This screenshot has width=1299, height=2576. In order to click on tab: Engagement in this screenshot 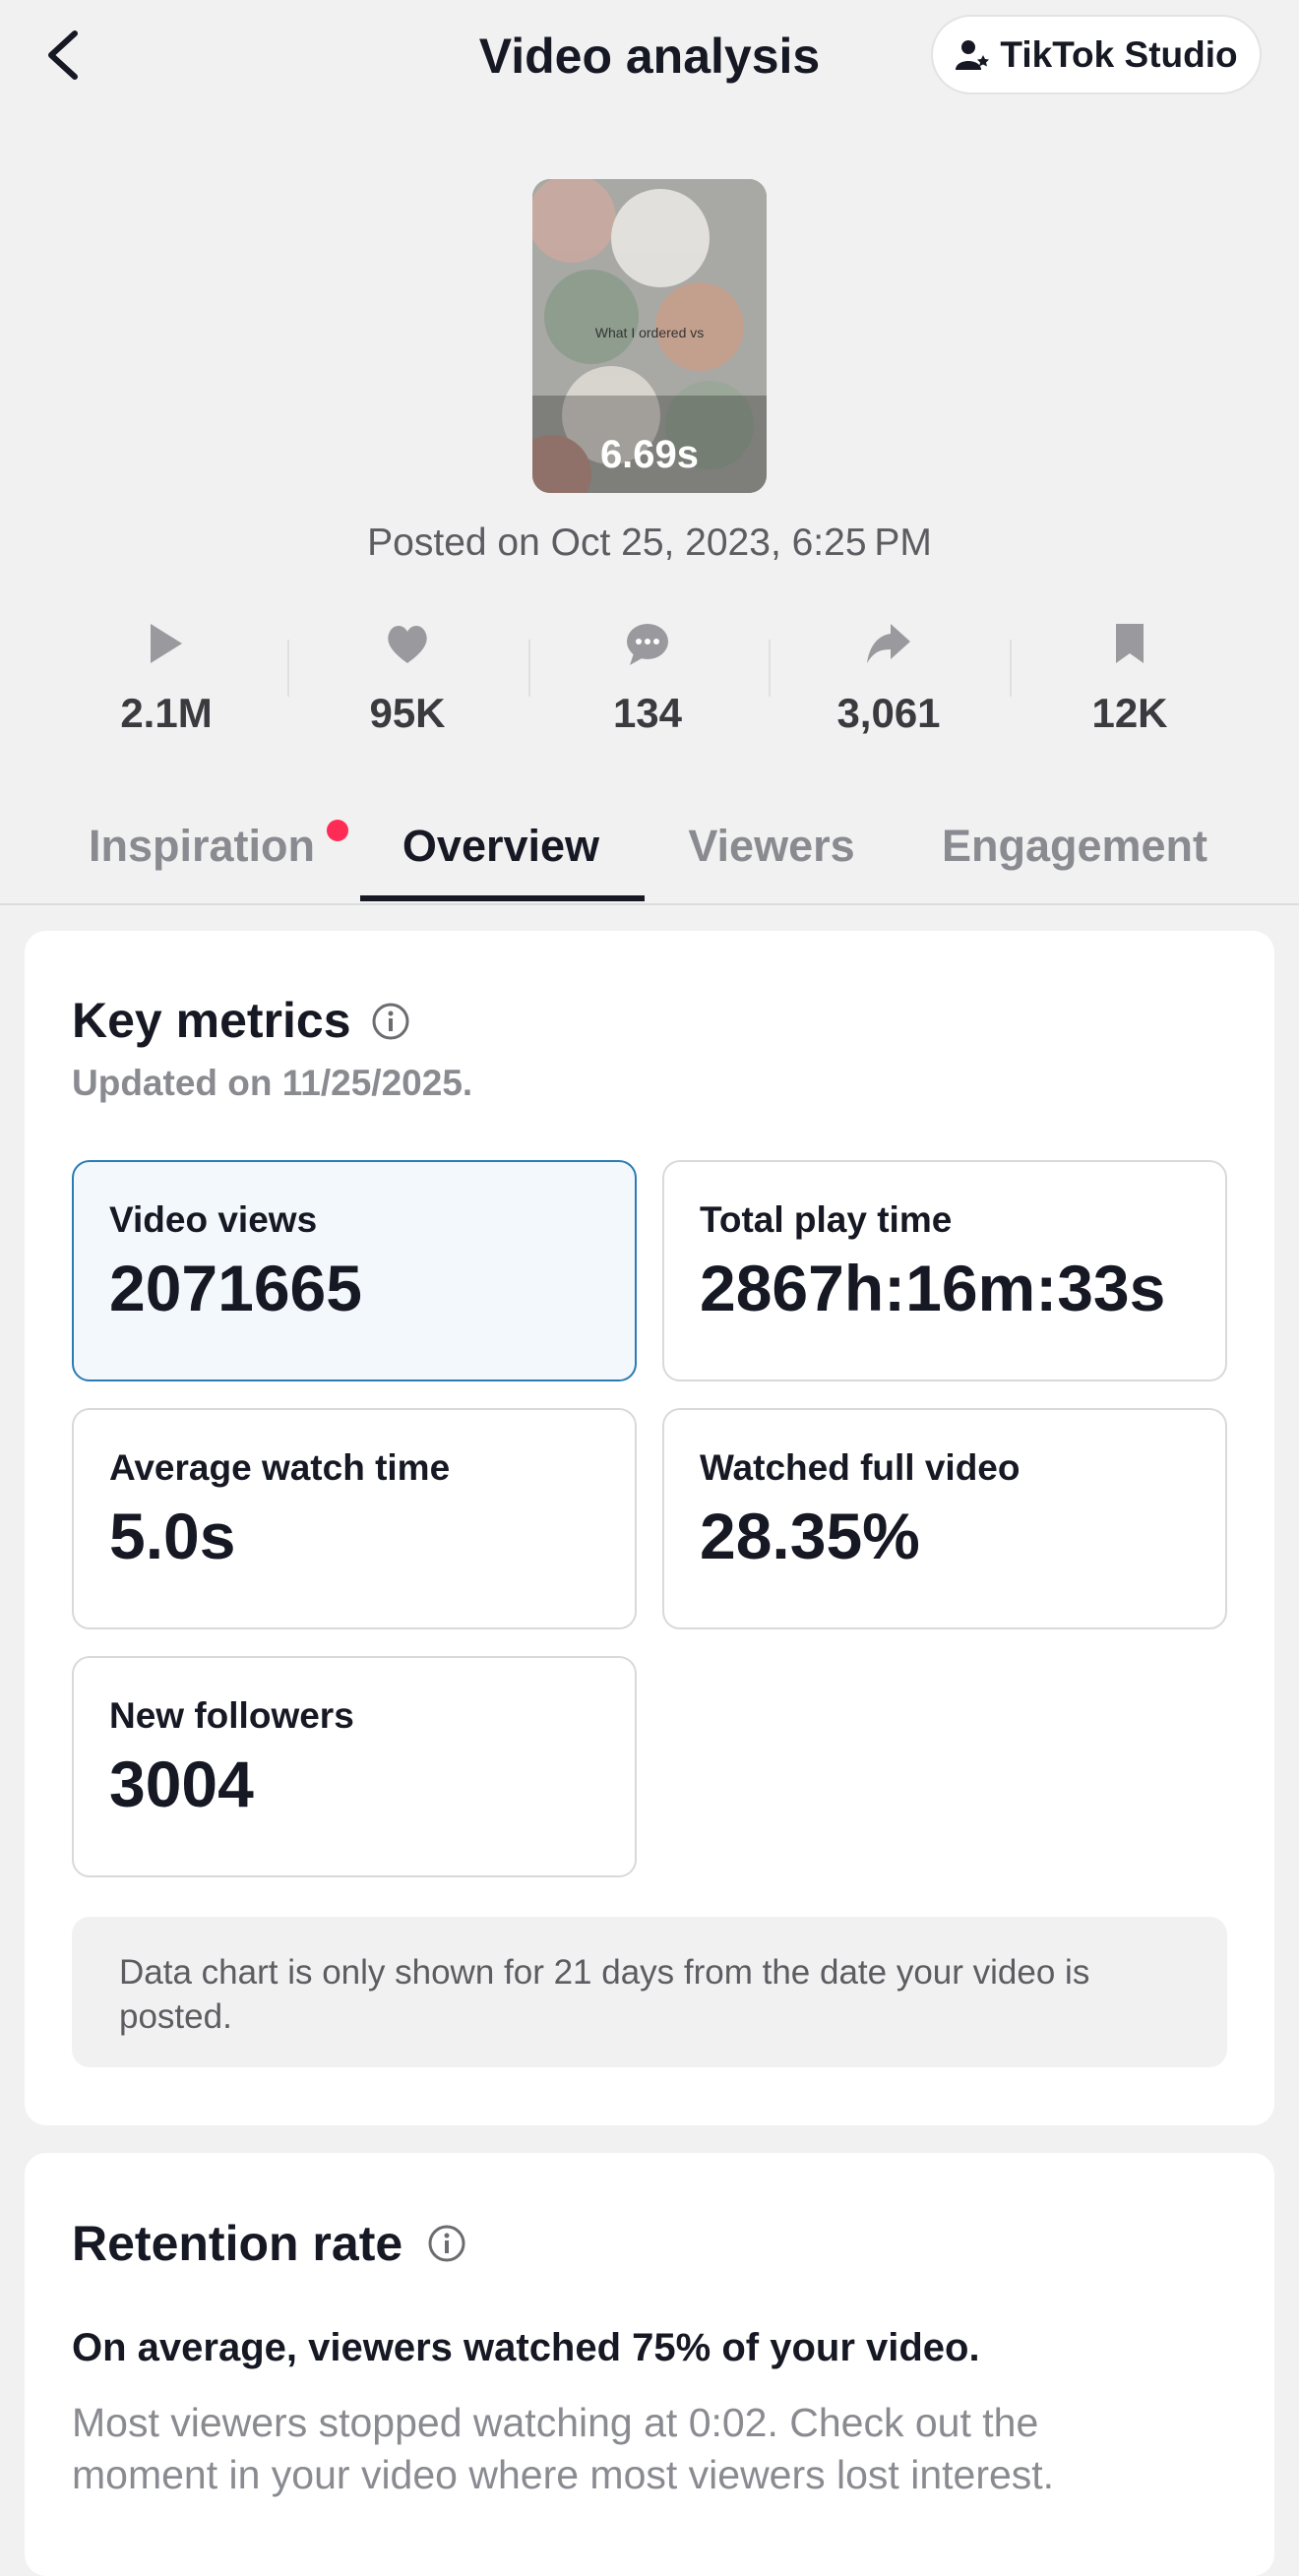, I will do `click(1075, 846)`.